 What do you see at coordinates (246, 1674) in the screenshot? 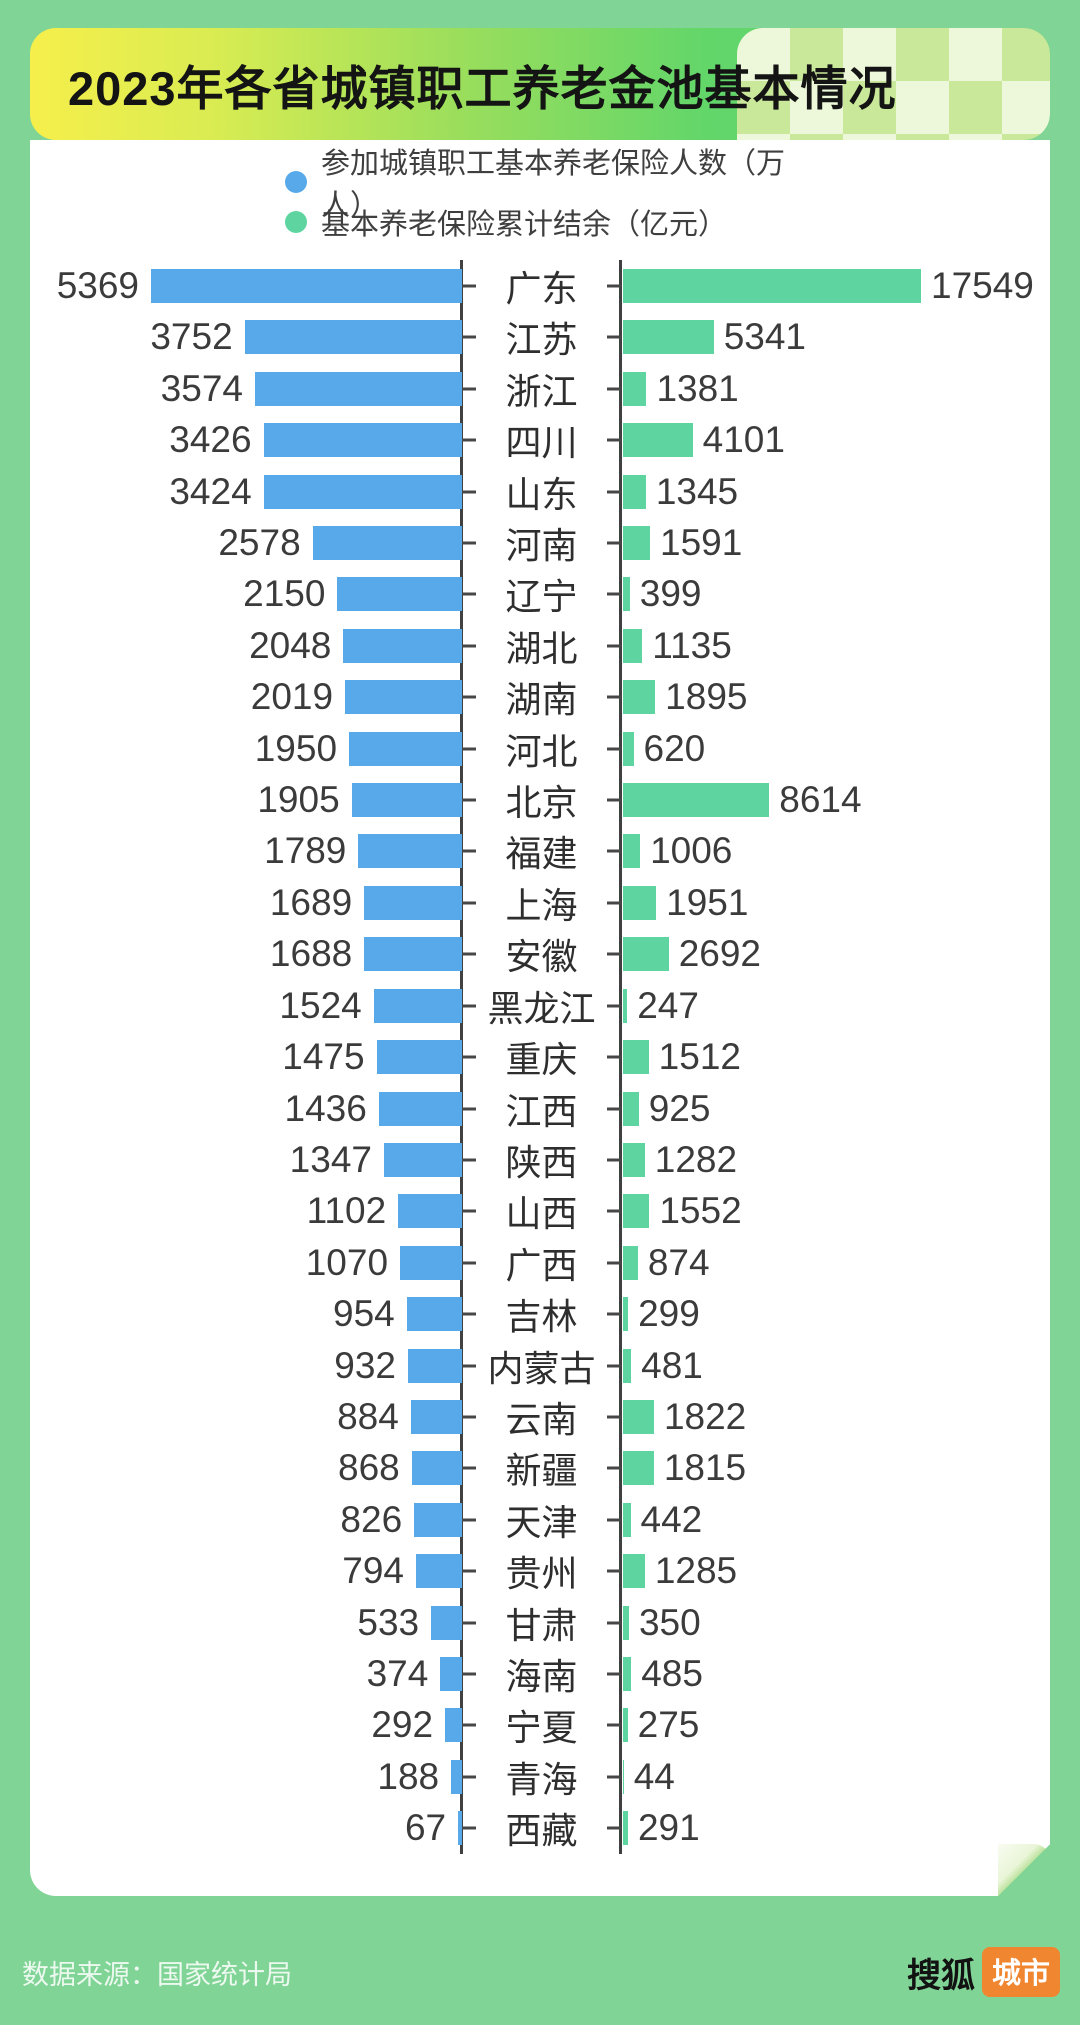
I see `participants-cell: 374` at bounding box center [246, 1674].